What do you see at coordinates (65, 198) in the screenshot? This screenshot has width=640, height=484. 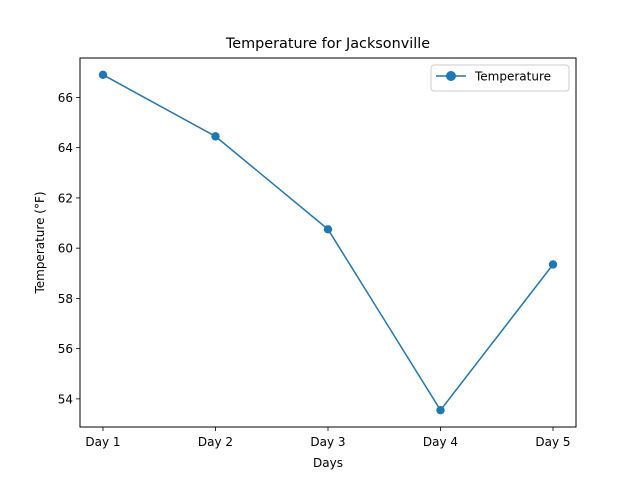 I see `y-tick-label: 62` at bounding box center [65, 198].